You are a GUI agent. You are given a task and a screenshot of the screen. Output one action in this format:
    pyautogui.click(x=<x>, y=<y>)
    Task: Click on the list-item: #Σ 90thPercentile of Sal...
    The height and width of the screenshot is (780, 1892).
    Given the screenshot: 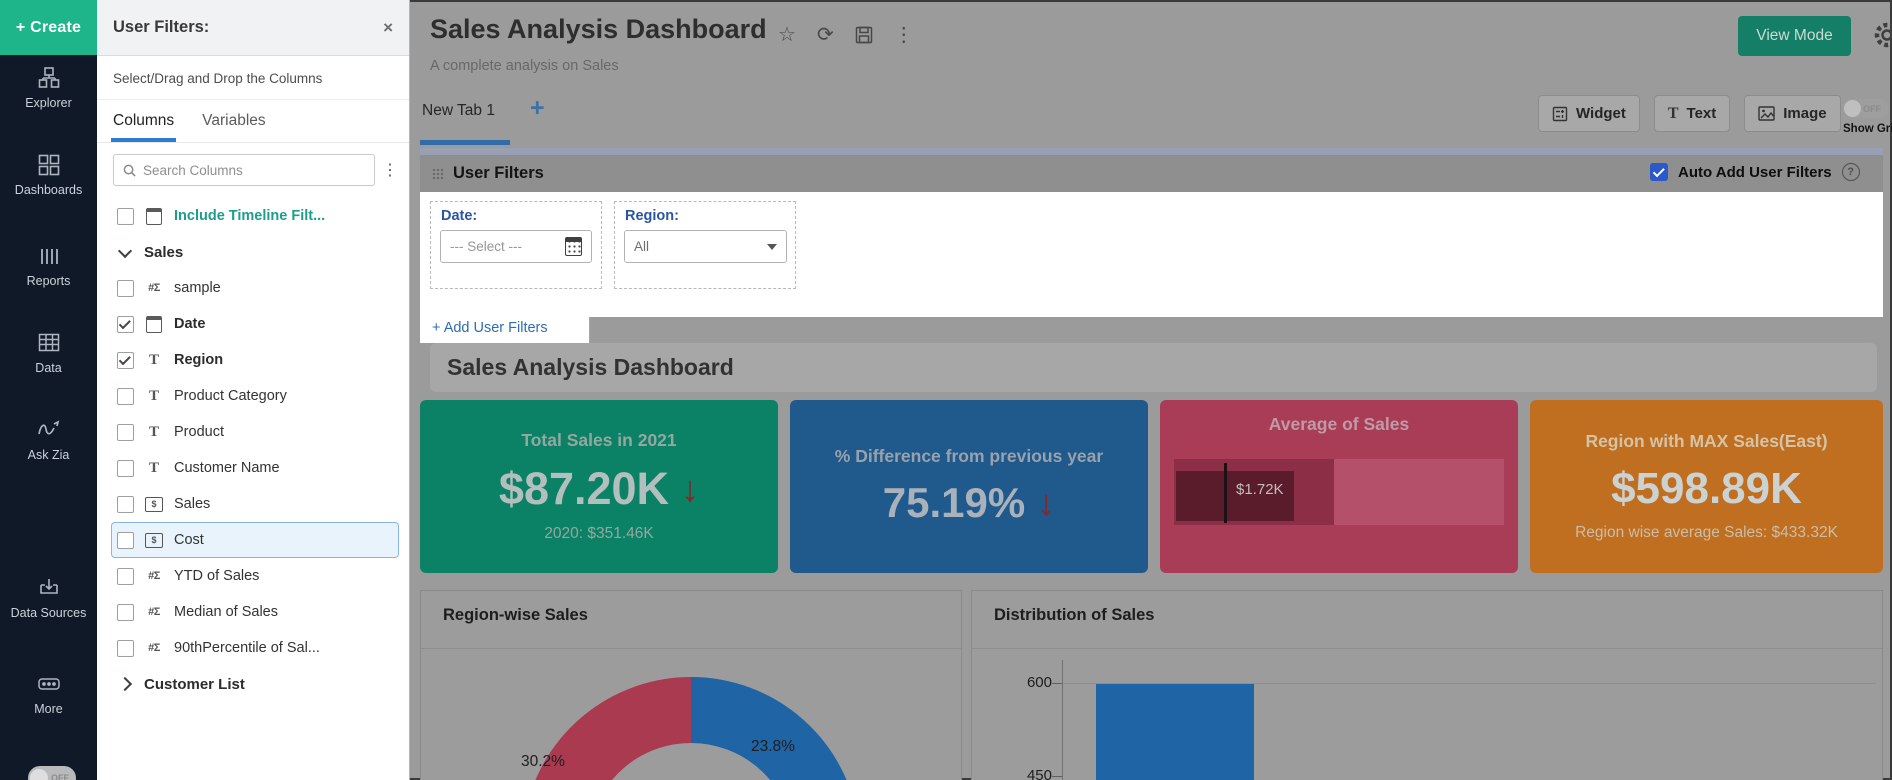 What is the action you would take?
    pyautogui.click(x=255, y=648)
    